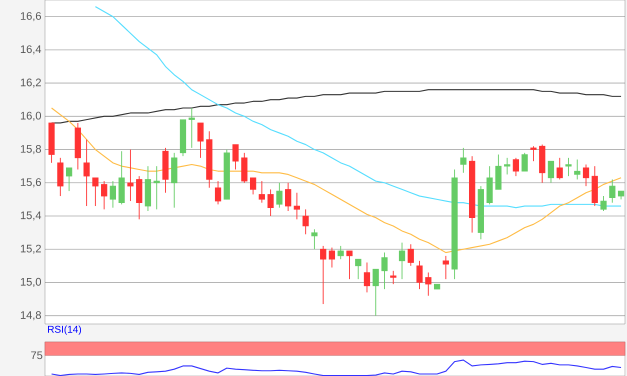  What do you see at coordinates (31, 216) in the screenshot?
I see `y-tick-label: 15,4` at bounding box center [31, 216].